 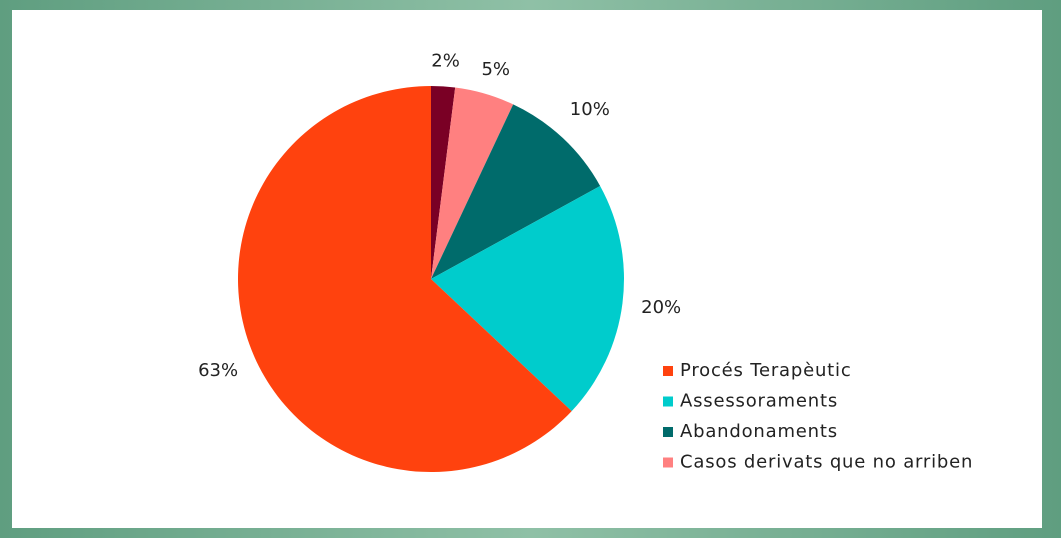 What do you see at coordinates (759, 431) in the screenshot?
I see `legend-label: Abandonaments` at bounding box center [759, 431].